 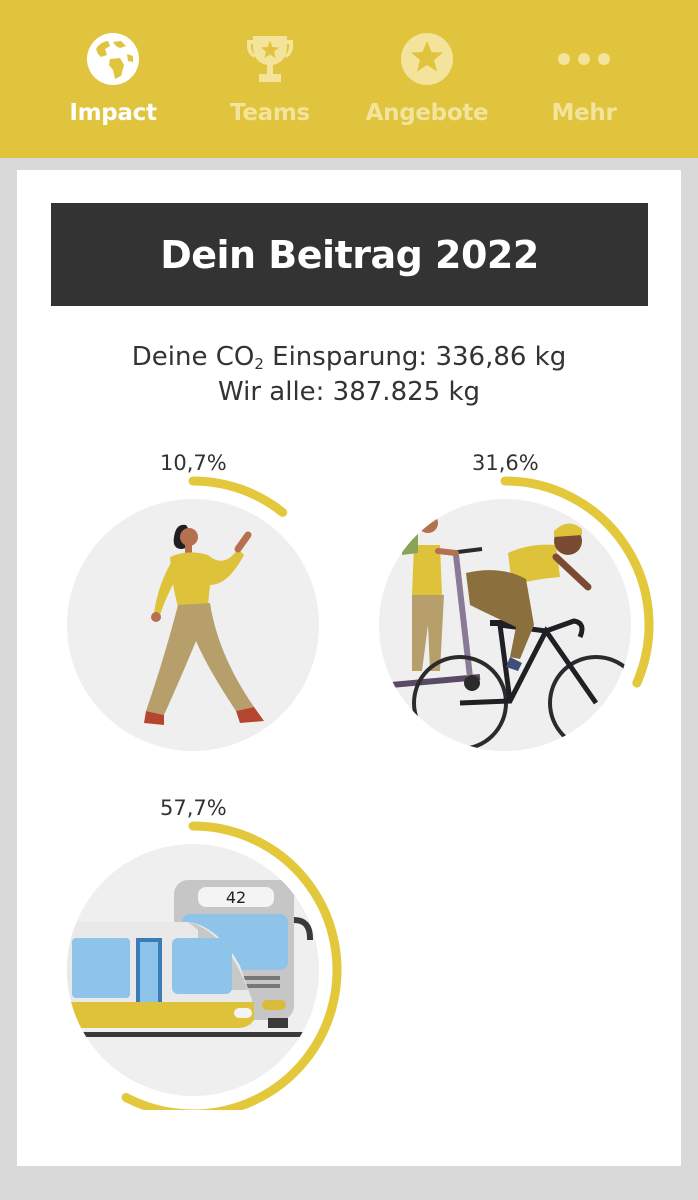 I want to click on all-savings: Wir alle: 387.825 kg, so click(x=349, y=392).